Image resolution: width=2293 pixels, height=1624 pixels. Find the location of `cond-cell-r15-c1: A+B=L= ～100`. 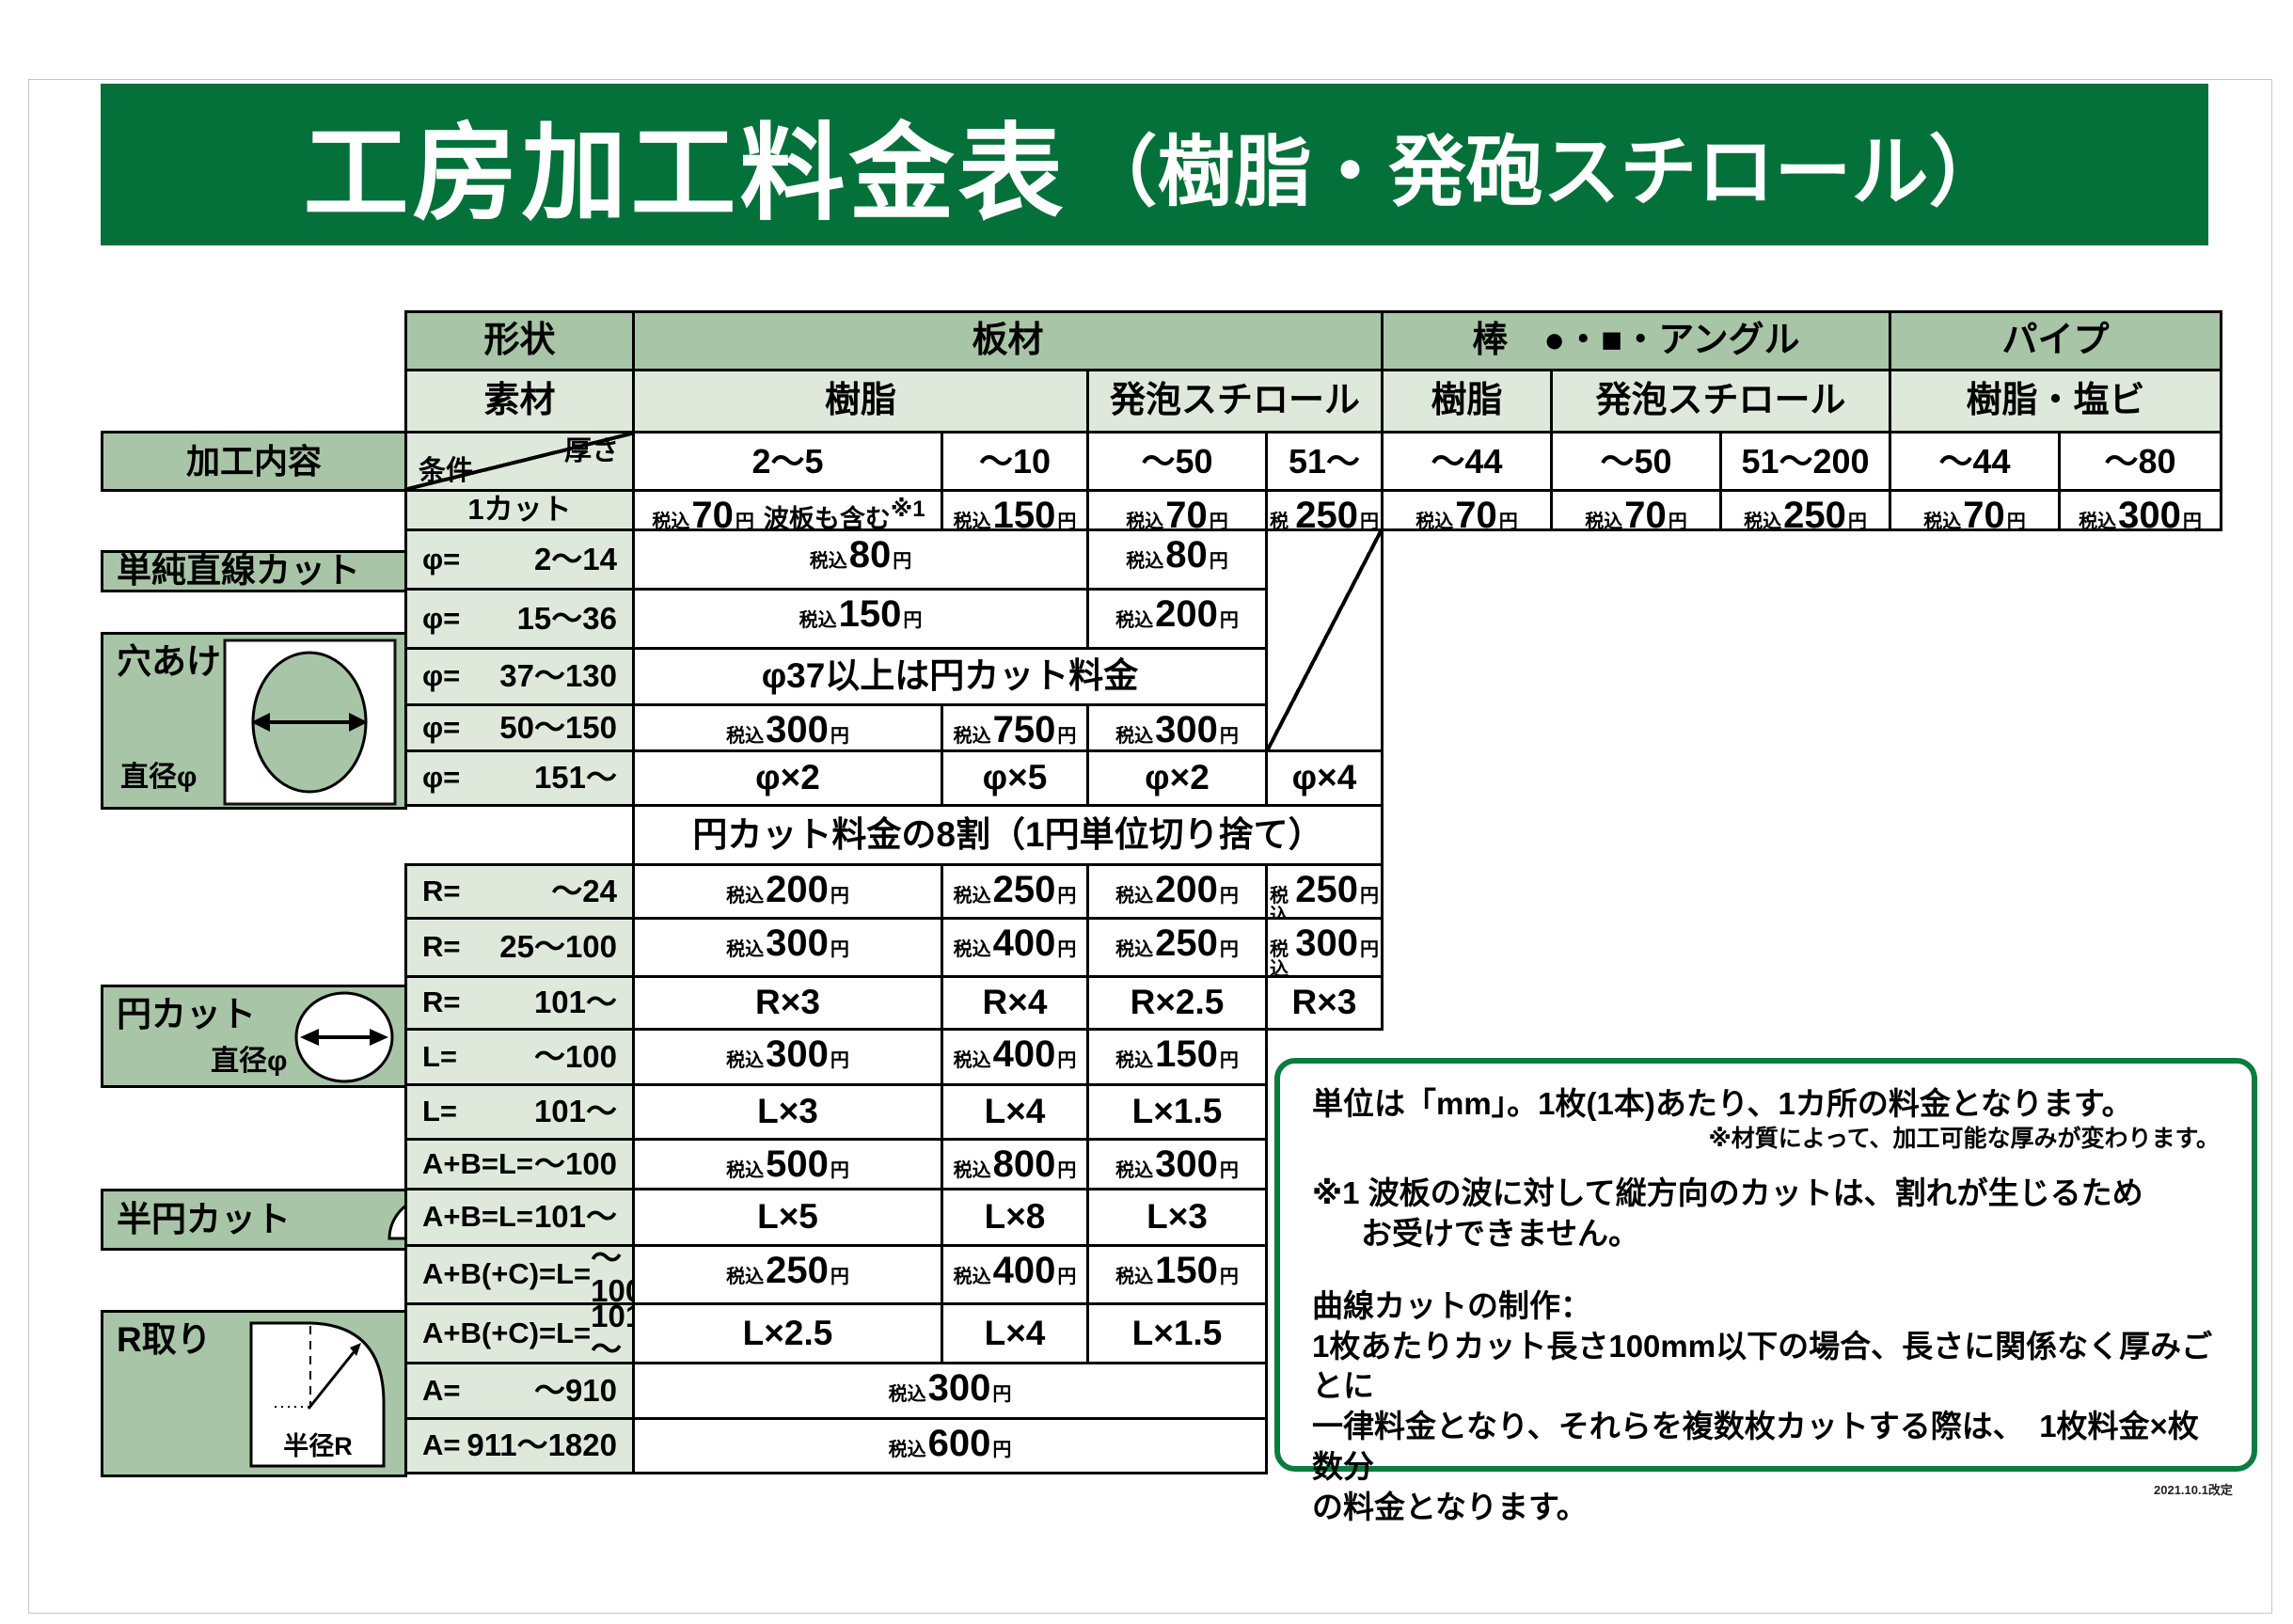

cond-cell-r15-c1: A+B=L= ～100 is located at coordinates (519, 1164).